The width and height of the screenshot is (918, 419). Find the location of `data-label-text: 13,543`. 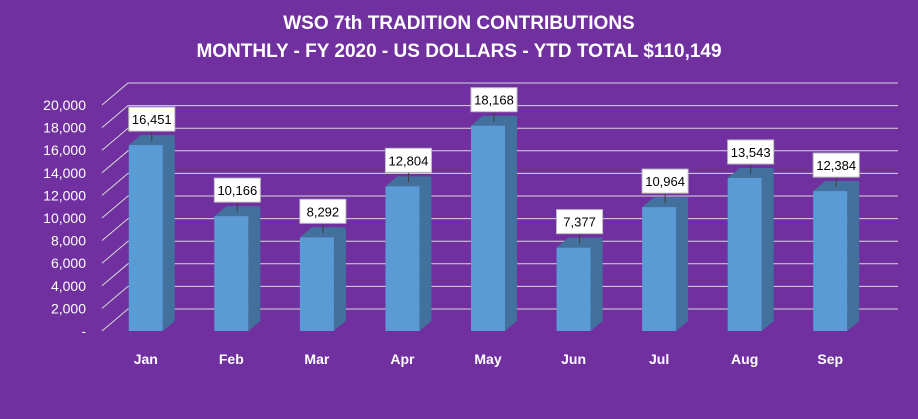

data-label-text: 13,543 is located at coordinates (751, 152).